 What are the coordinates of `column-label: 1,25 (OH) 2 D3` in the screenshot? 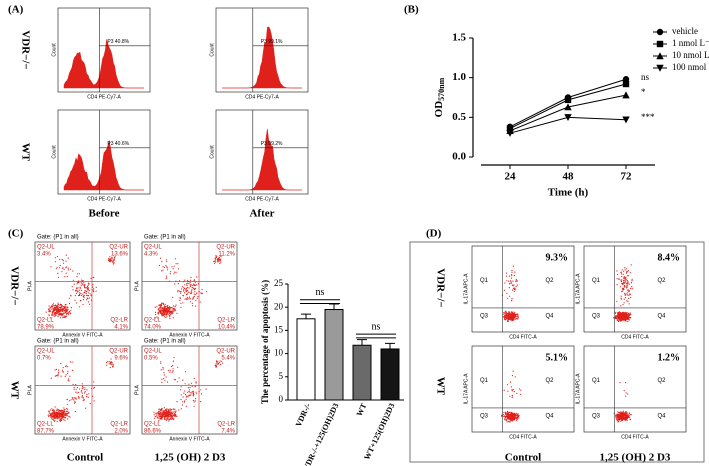 It's located at (635, 458).